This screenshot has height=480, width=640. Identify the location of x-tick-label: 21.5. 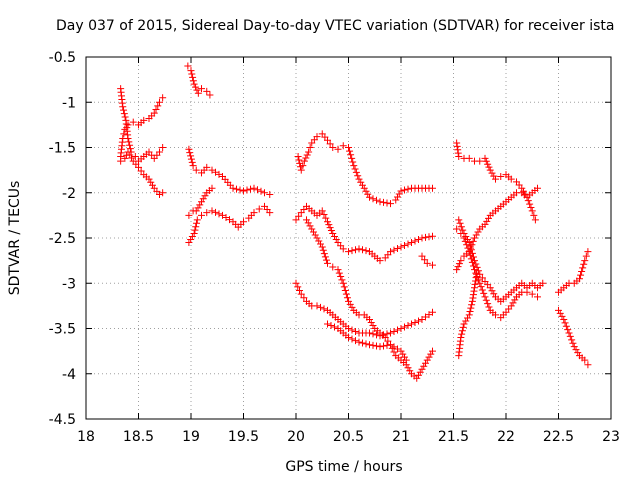
(453, 437).